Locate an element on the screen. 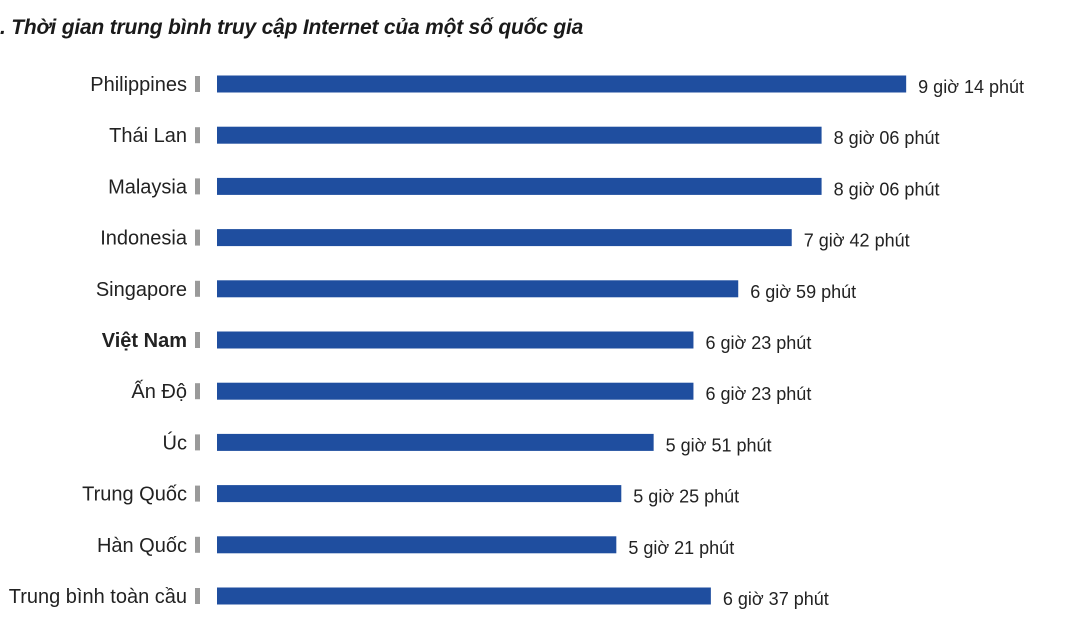 The height and width of the screenshot is (642, 1065). data-label: 7 giờ 42 phút is located at coordinates (857, 241).